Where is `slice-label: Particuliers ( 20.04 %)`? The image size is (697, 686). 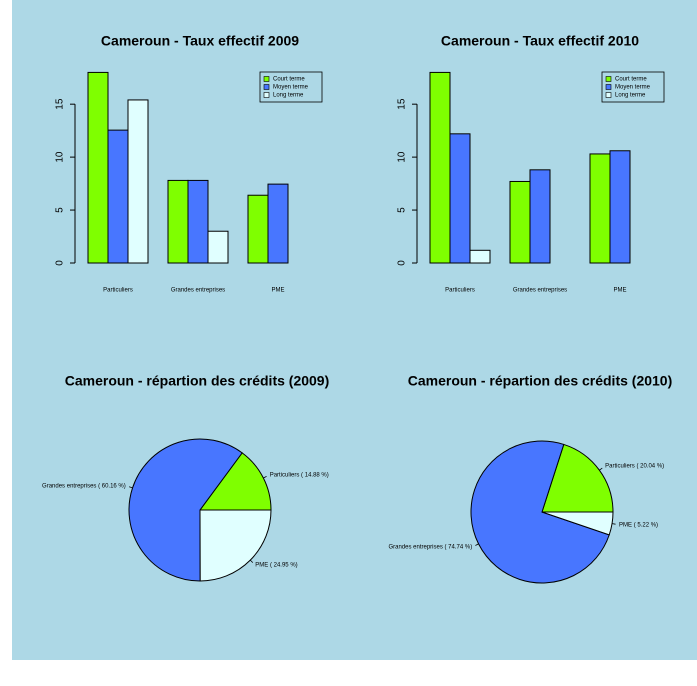
slice-label: Particuliers ( 20.04 %) is located at coordinates (634, 467).